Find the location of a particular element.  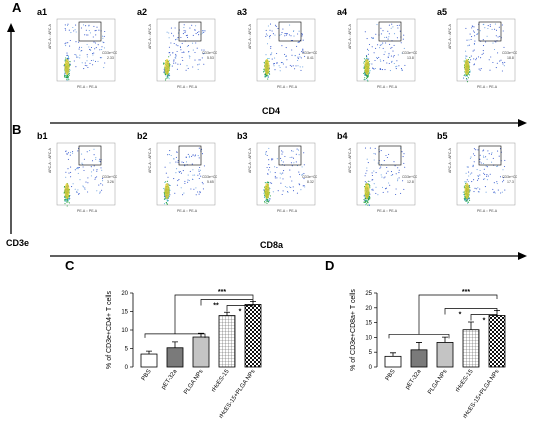

gate-percent-text: 8.41 is located at coordinates (310, 58).